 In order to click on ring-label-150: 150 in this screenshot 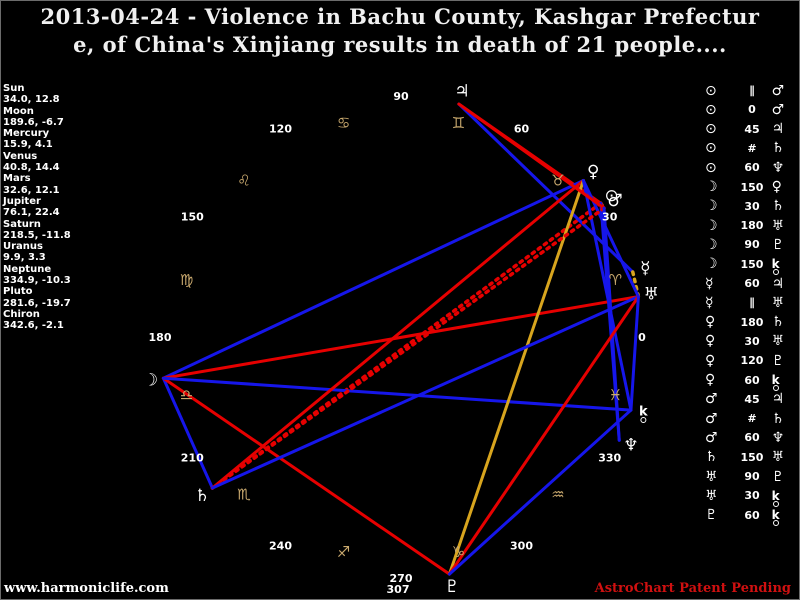, I will do `click(192, 217)`.